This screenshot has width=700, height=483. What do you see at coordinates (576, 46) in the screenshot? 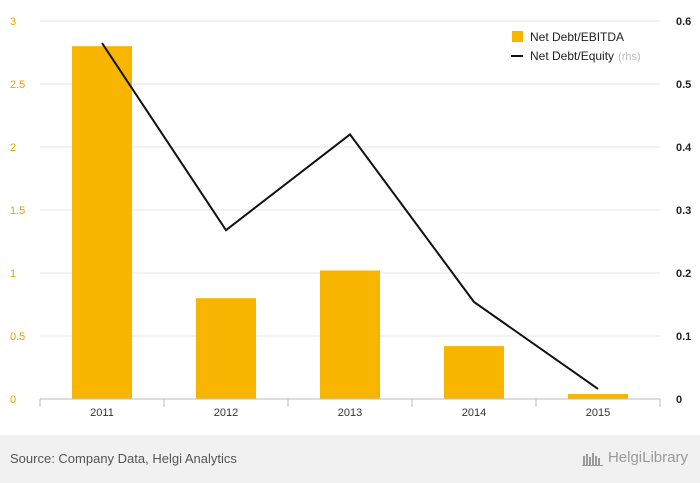
I see `legend: Net Debt/EBITDA Net Debt/Equity (rhs)` at bounding box center [576, 46].